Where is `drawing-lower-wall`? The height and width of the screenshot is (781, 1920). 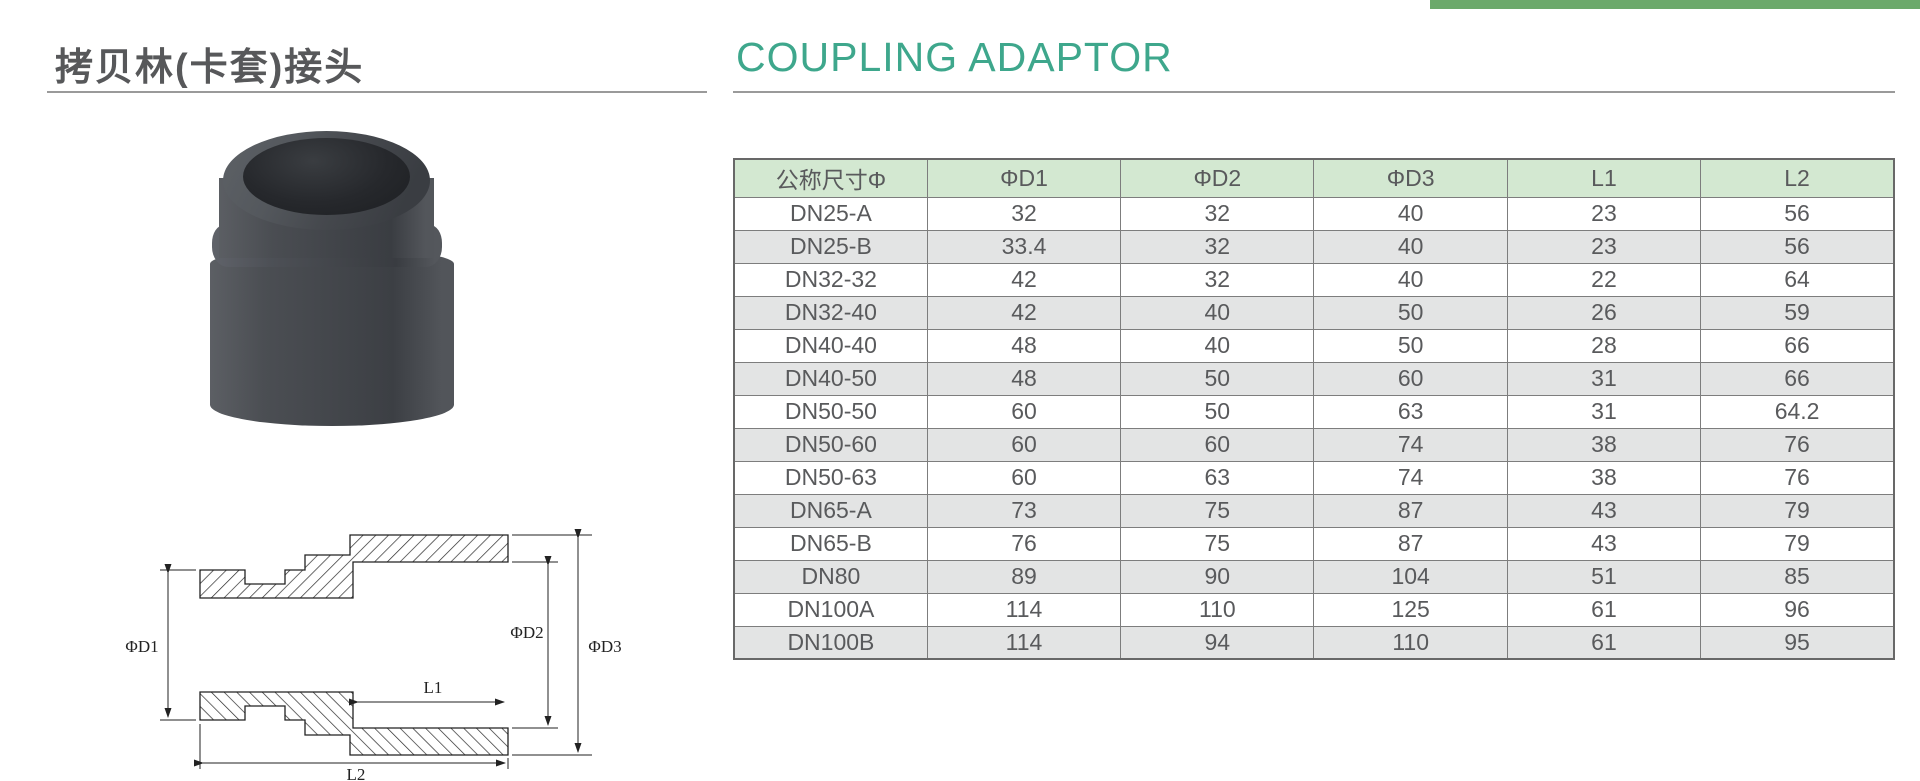
drawing-lower-wall is located at coordinates (354, 723).